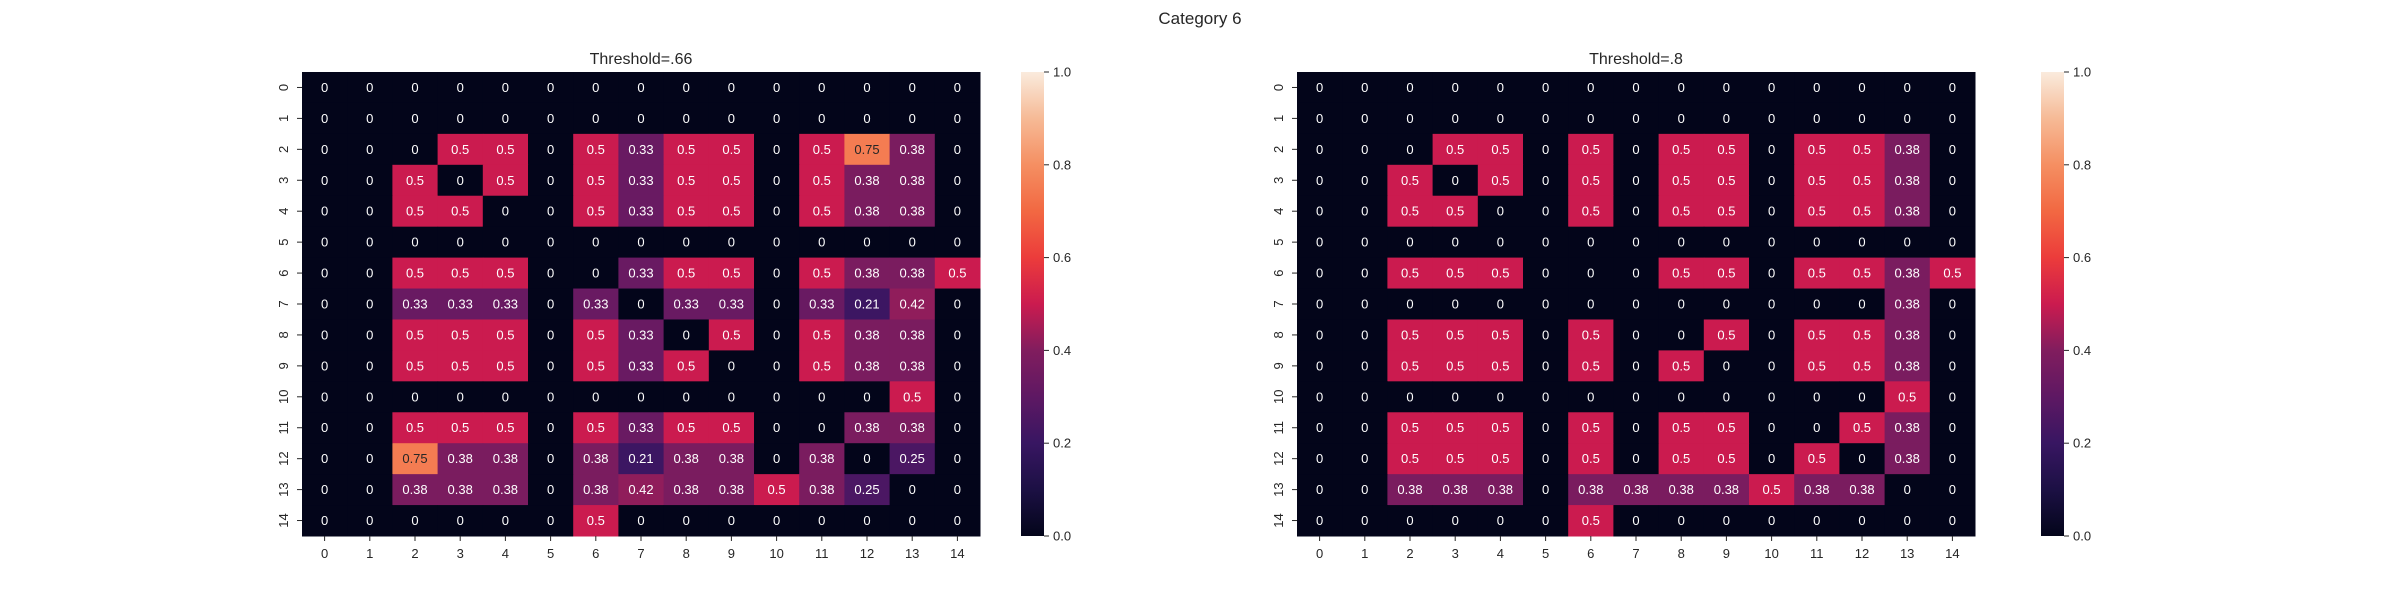 This screenshot has width=2400, height=600. What do you see at coordinates (640, 149) in the screenshot?
I see `cell-label-r2-c7: 0.33` at bounding box center [640, 149].